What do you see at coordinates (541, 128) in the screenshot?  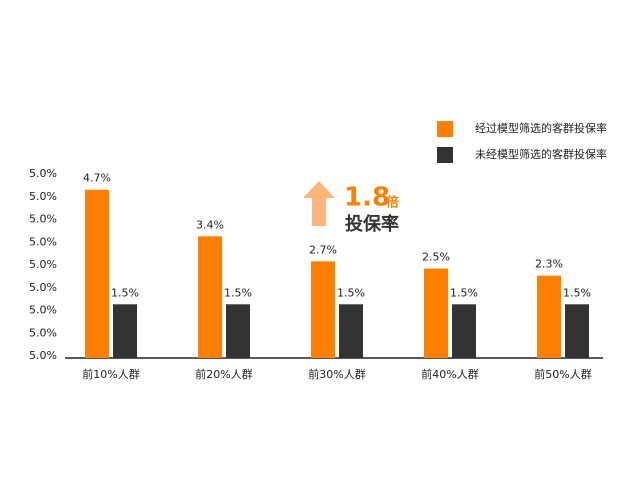 I see `legend-label: 经过模型筛选的客群投保率` at bounding box center [541, 128].